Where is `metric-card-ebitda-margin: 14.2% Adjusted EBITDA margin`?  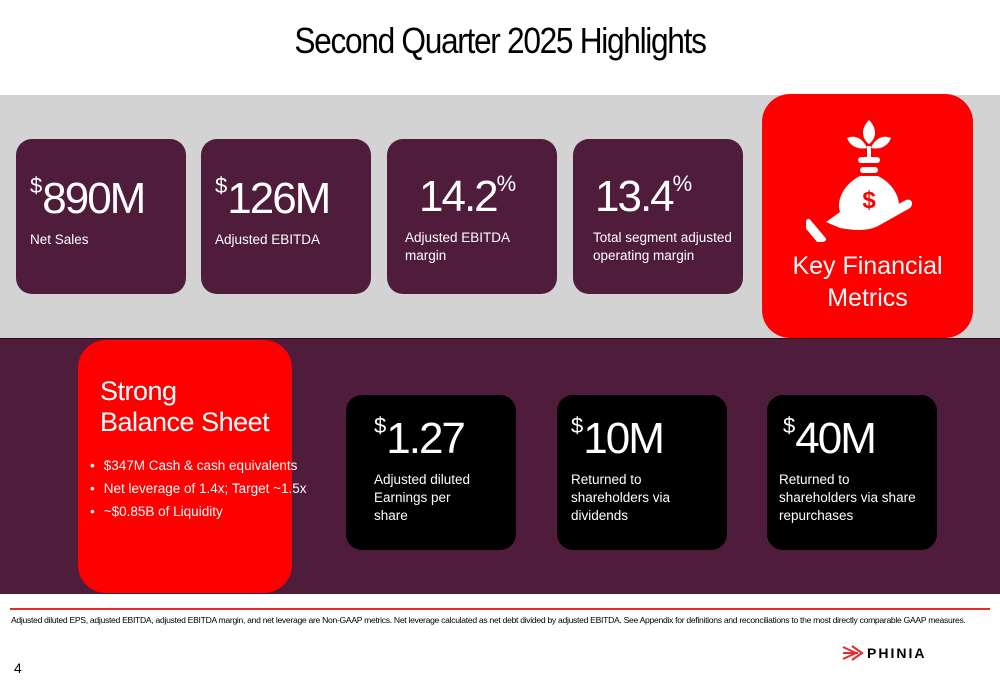 metric-card-ebitda-margin: 14.2% Adjusted EBITDA margin is located at coordinates (472, 216).